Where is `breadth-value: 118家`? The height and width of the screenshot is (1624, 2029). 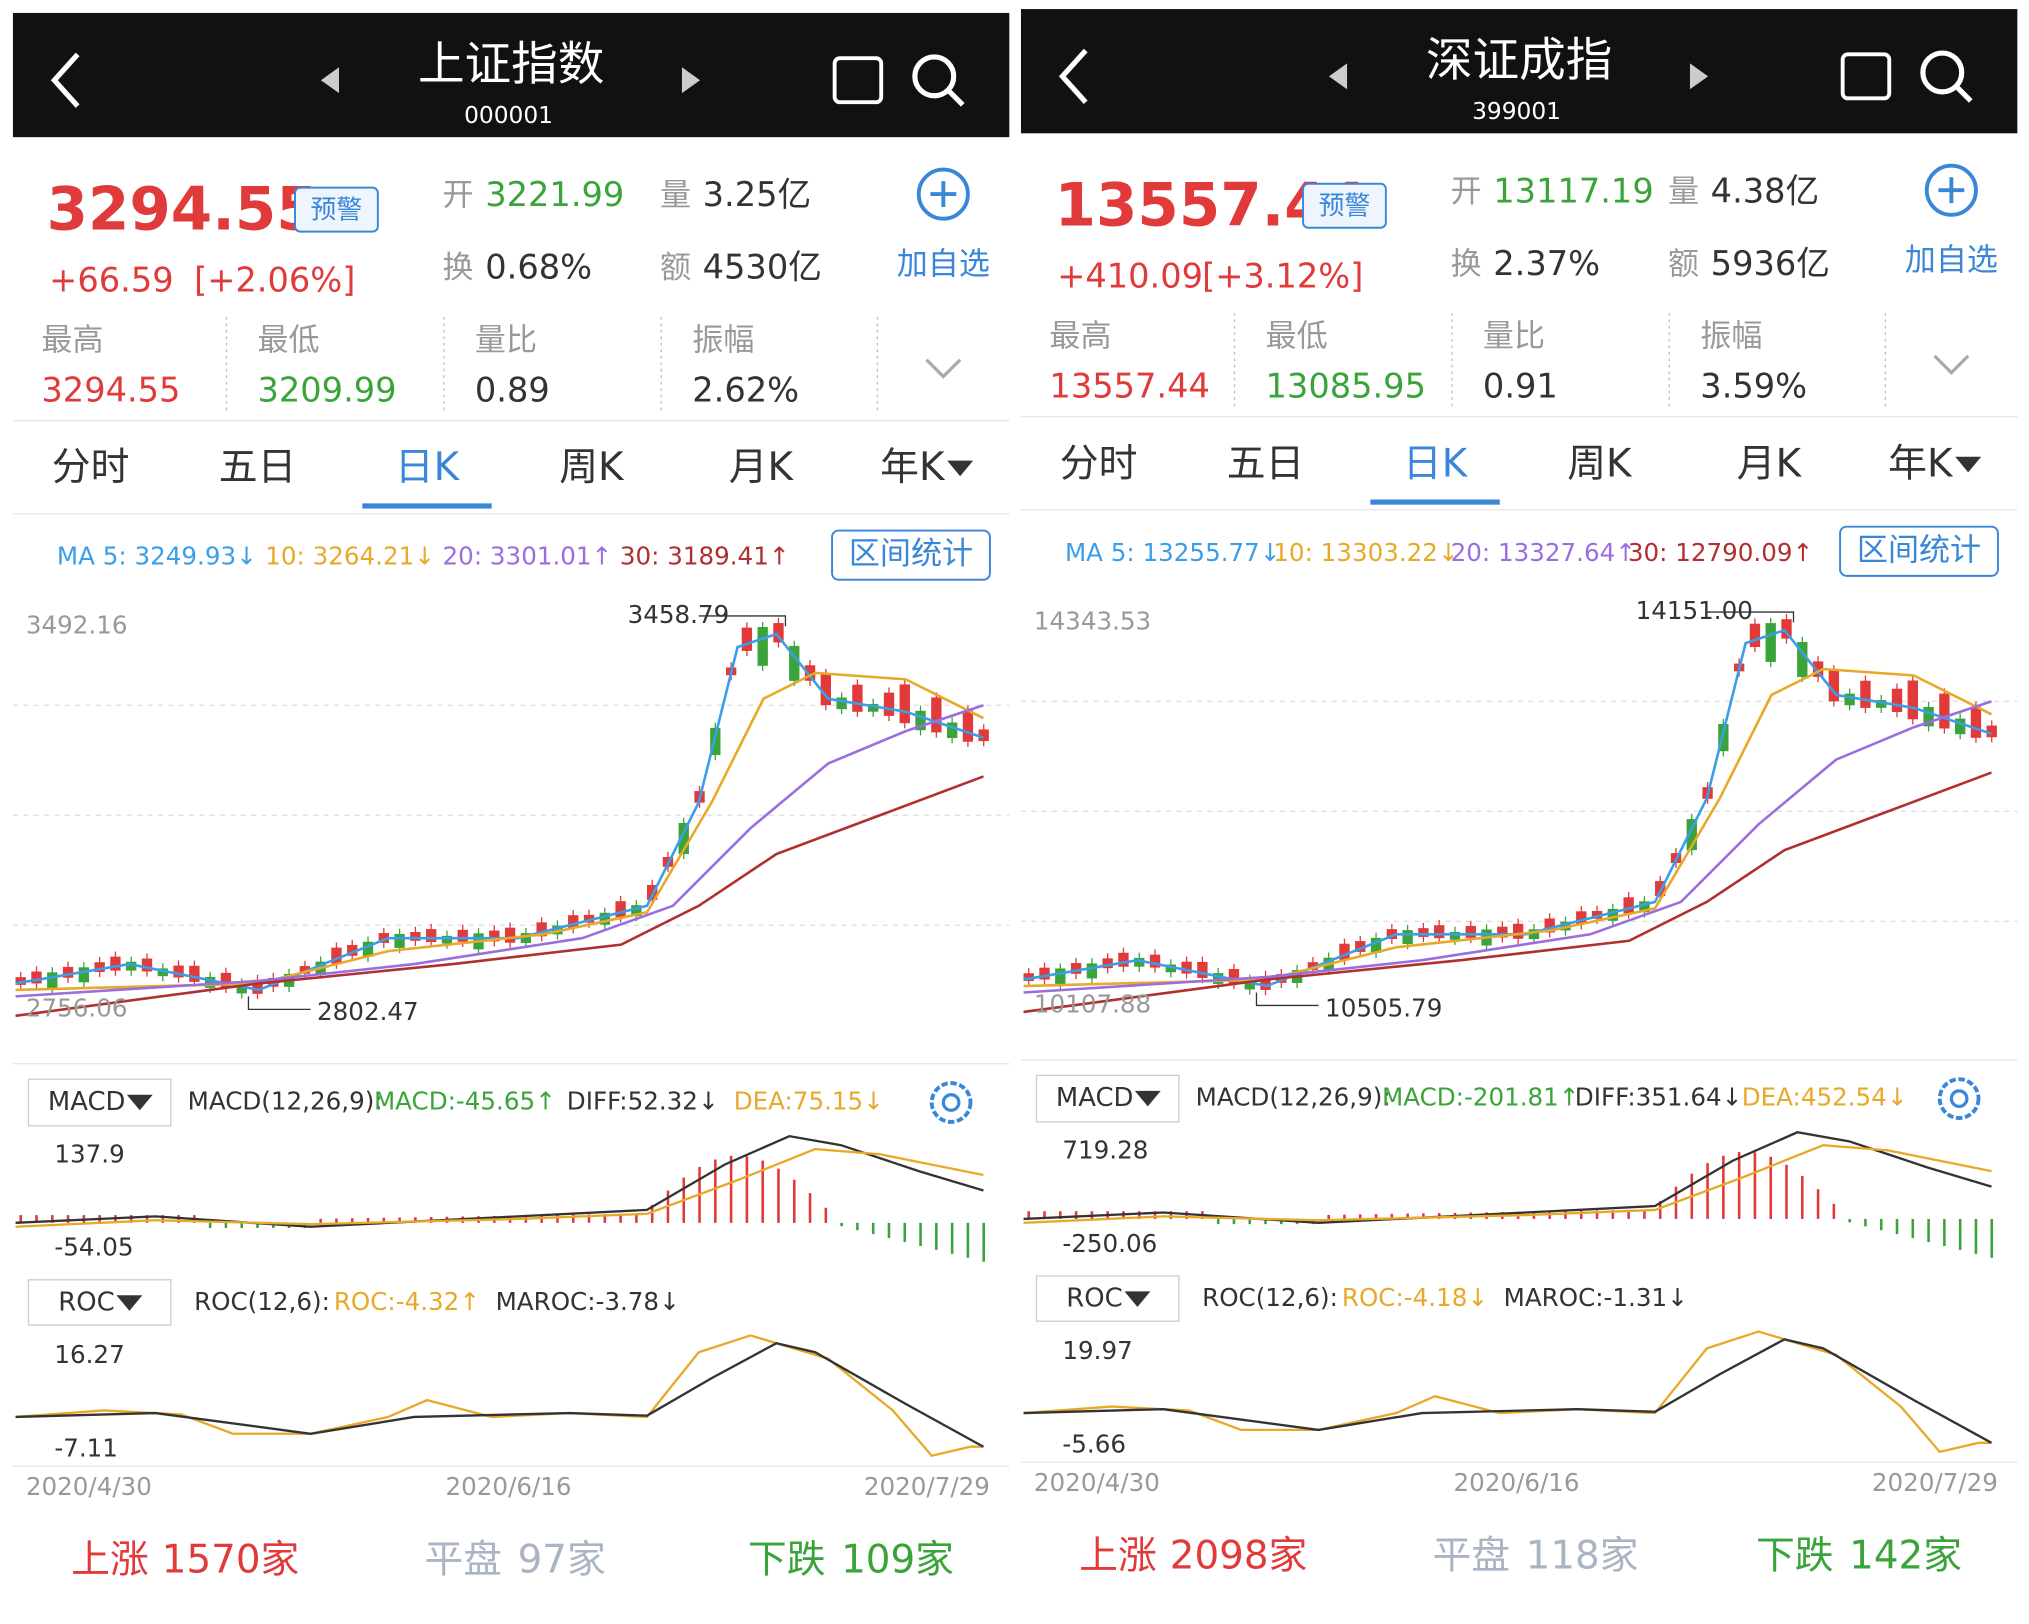 breadth-value: 118家 is located at coordinates (1582, 1555).